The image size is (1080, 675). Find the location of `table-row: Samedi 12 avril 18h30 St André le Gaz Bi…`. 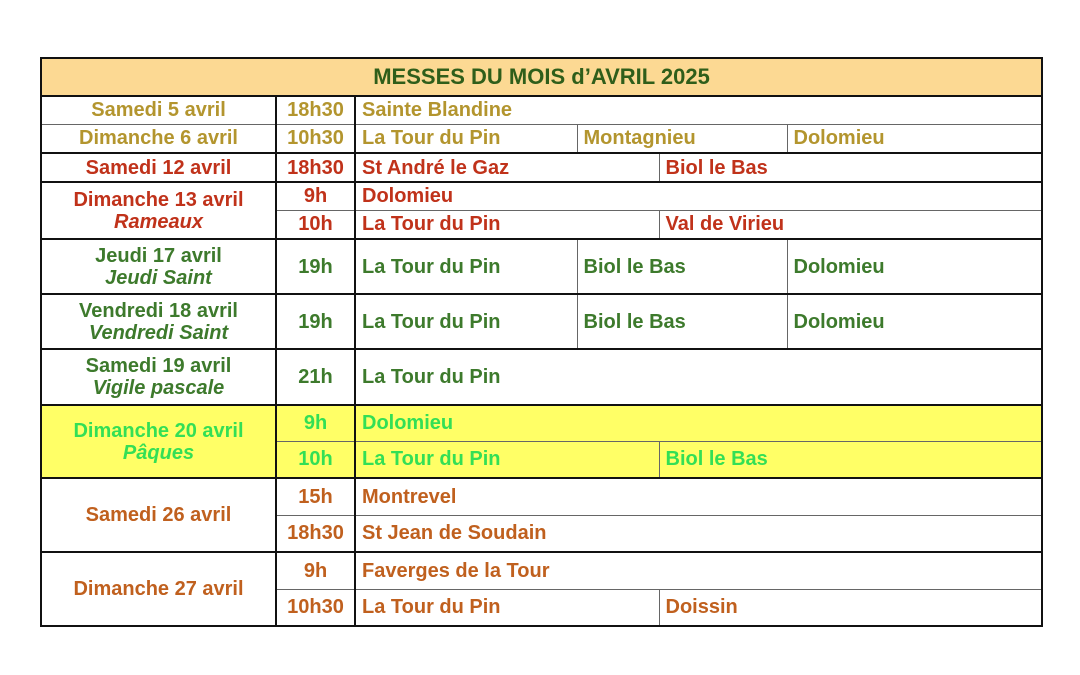

table-row: Samedi 12 avril 18h30 St André le Gaz Bi… is located at coordinates (541, 167).